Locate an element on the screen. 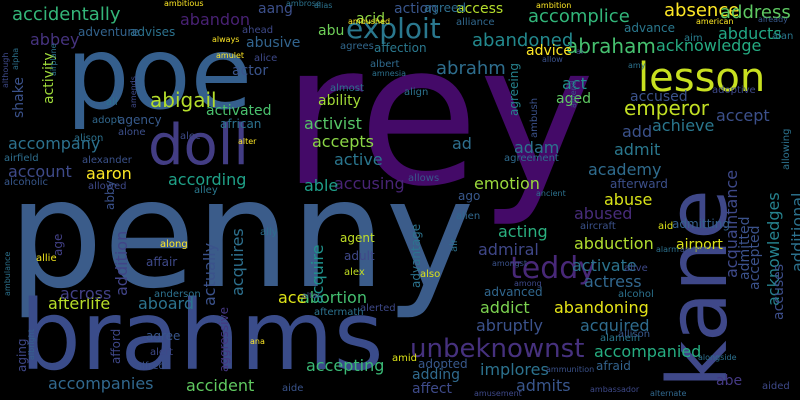  word-alcoholic: alcoholic is located at coordinates (26, 182).